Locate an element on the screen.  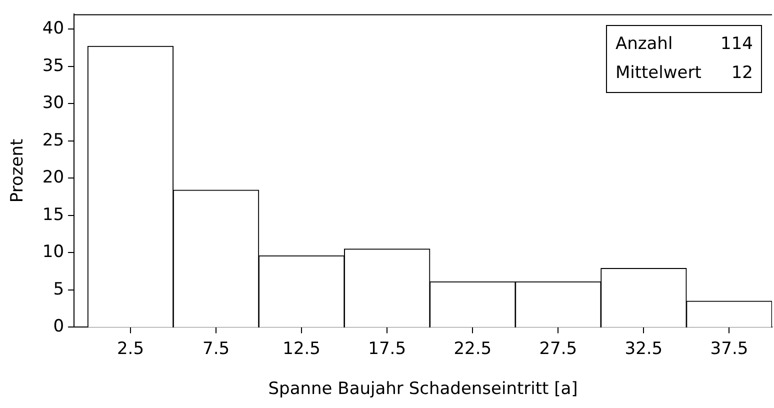
y-tick-label: 35 is located at coordinates (53, 66).